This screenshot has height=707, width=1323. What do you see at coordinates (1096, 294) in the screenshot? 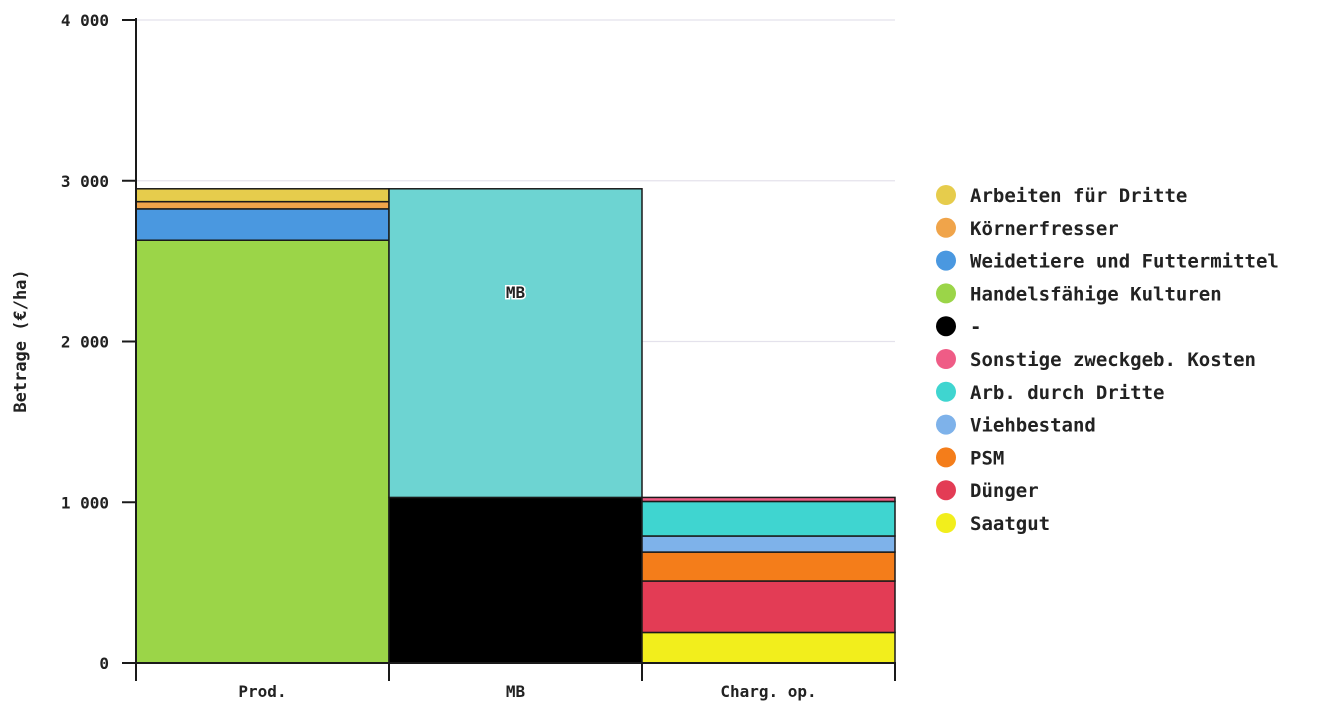
I see `legend-label: Handelsfähige Kulturen` at bounding box center [1096, 294].